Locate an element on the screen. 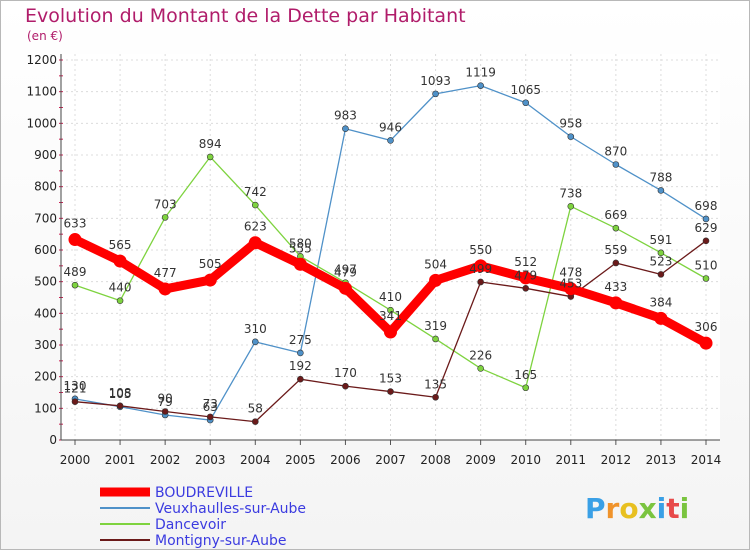 The image size is (750, 550). y-tick-label: 800 is located at coordinates (45, 187).